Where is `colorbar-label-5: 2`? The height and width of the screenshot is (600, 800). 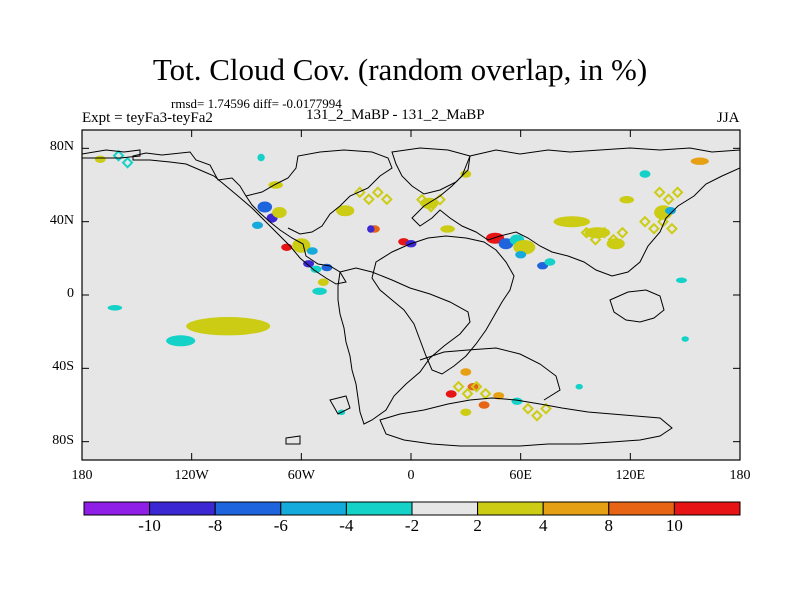
colorbar-label-5: 2 is located at coordinates (477, 525).